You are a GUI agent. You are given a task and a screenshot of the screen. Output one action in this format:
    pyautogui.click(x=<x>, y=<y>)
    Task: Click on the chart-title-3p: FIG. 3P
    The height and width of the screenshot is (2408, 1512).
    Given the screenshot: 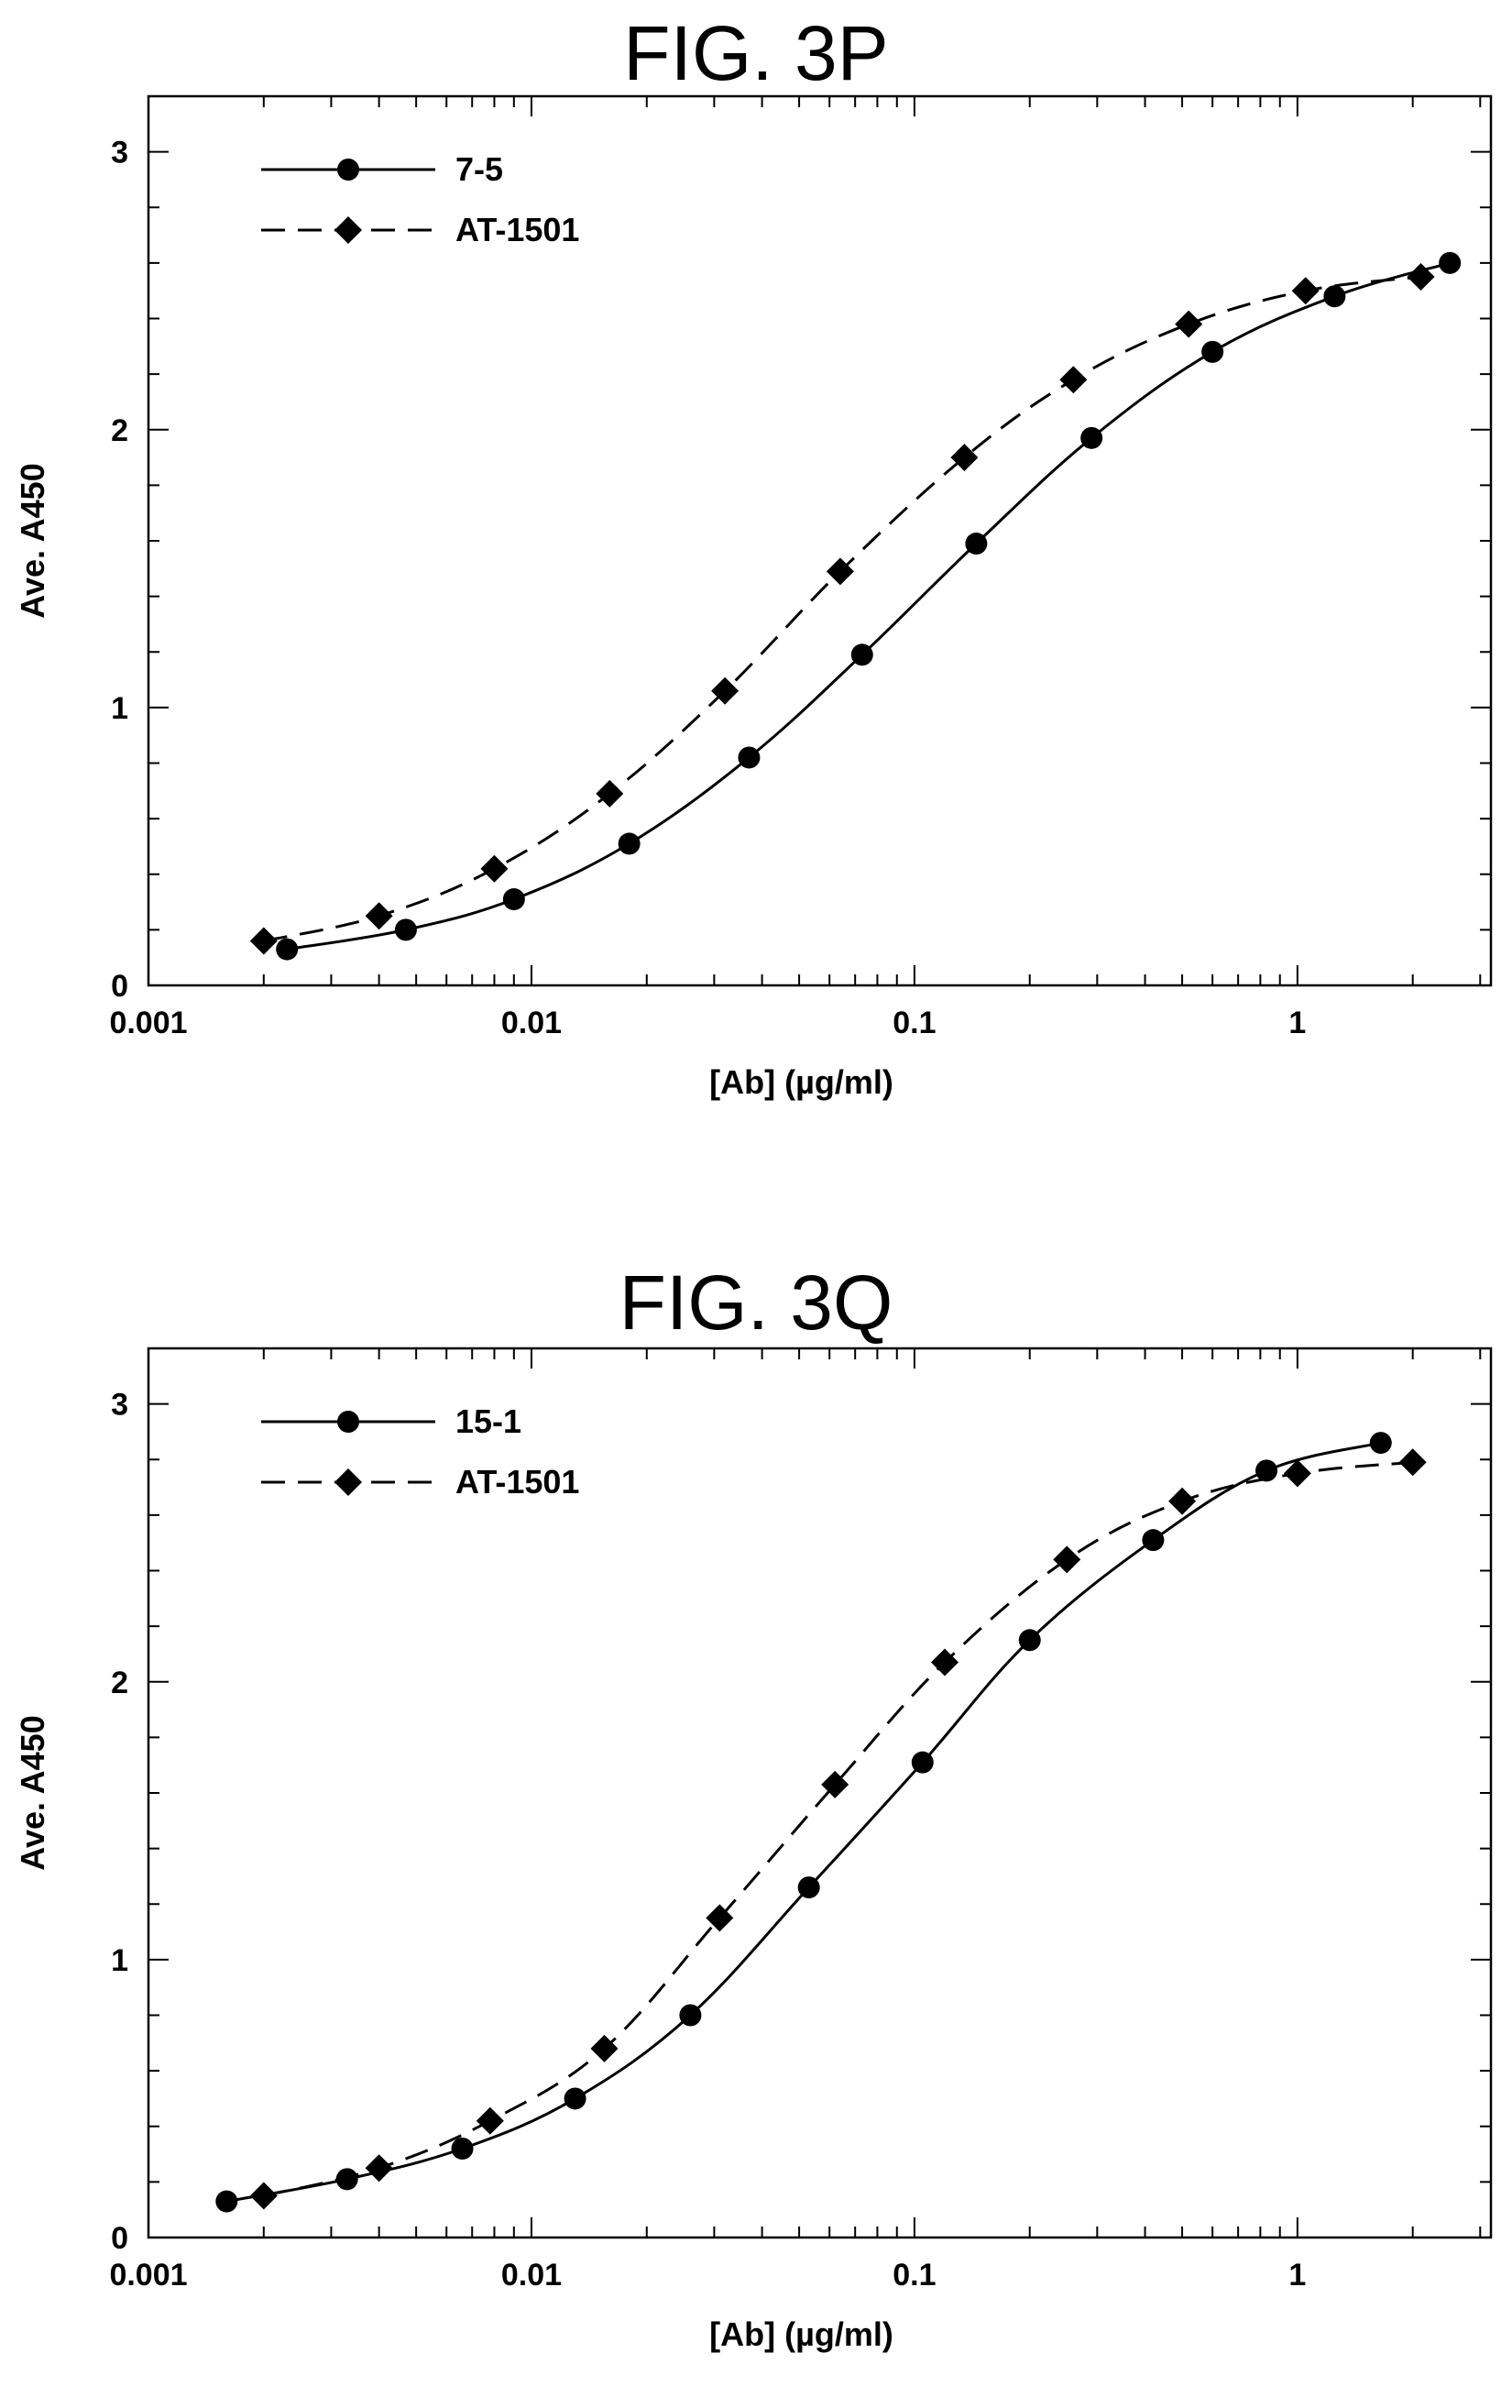 What is the action you would take?
    pyautogui.click(x=756, y=53)
    